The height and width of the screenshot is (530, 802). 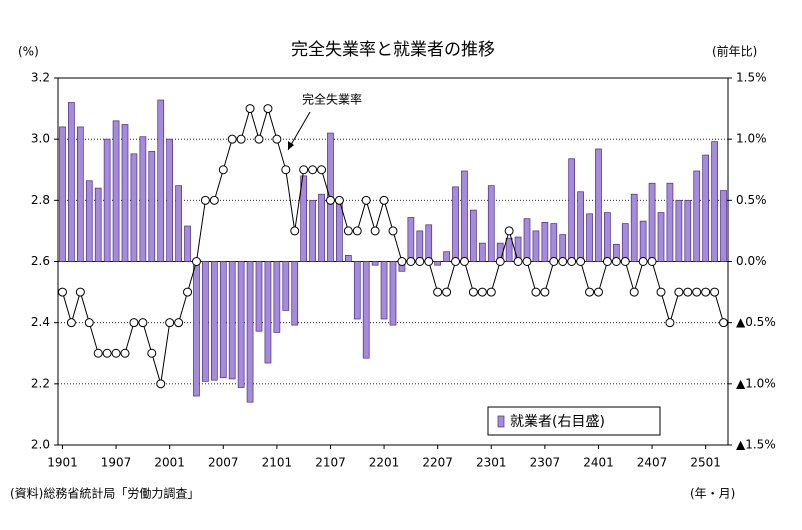 What do you see at coordinates (652, 463) in the screenshot?
I see `x-tick-label: 2407` at bounding box center [652, 463].